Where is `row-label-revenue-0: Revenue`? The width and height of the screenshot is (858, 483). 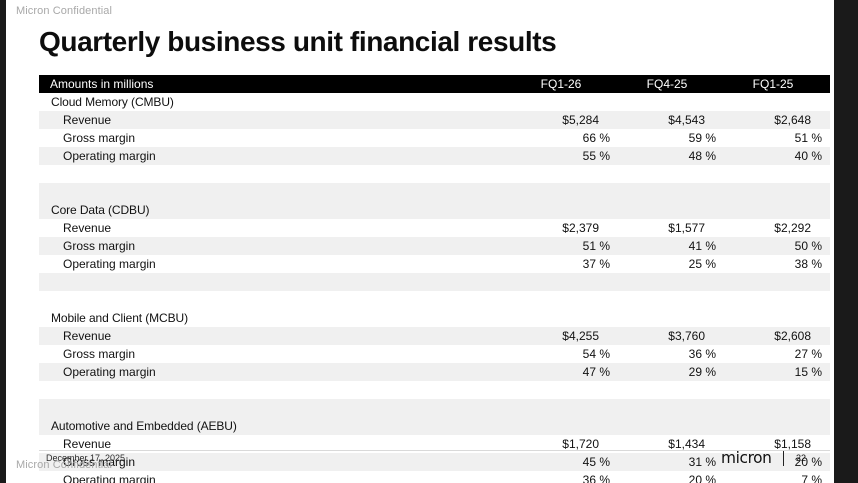 row-label-revenue-0: Revenue is located at coordinates (275, 120).